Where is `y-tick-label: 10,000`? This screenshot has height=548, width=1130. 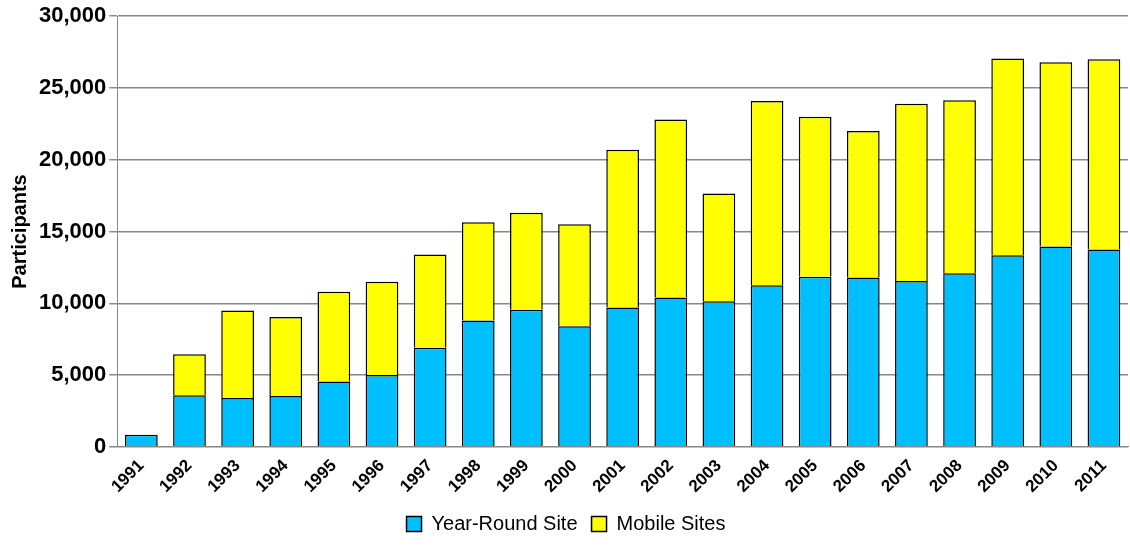 y-tick-label: 10,000 is located at coordinates (72, 302).